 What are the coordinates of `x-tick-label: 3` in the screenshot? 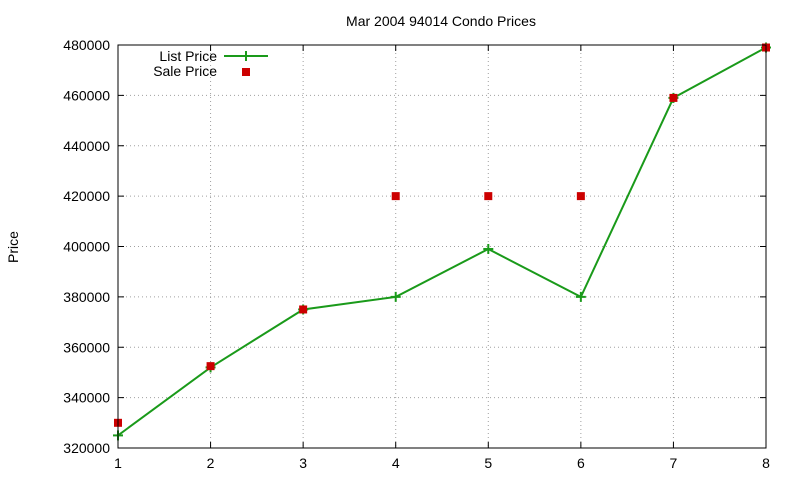 It's located at (303, 463).